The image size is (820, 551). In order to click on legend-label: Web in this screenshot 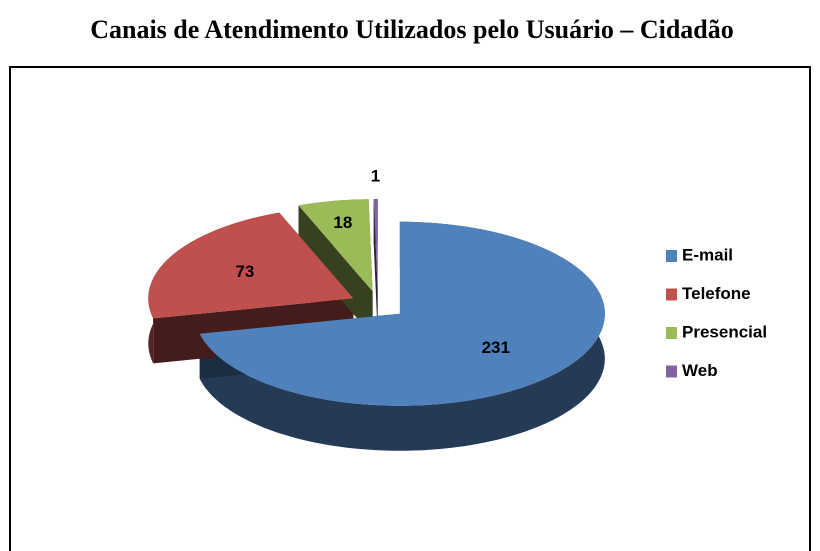, I will do `click(700, 370)`.